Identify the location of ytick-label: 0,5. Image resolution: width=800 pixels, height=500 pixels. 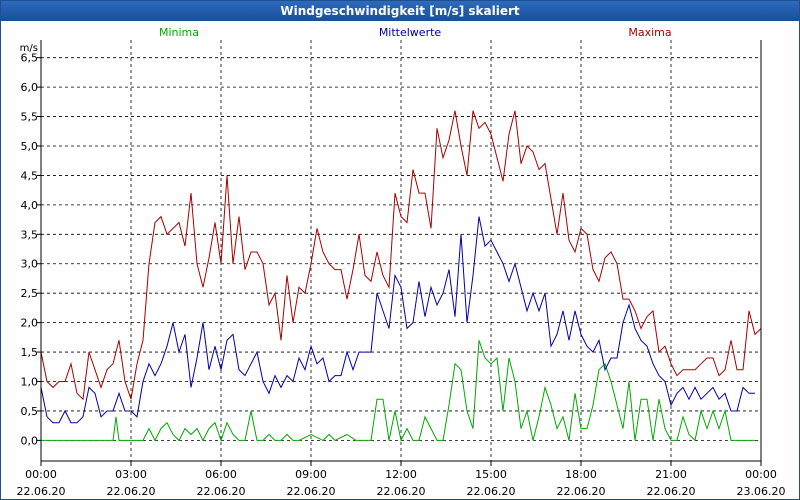
(30, 411).